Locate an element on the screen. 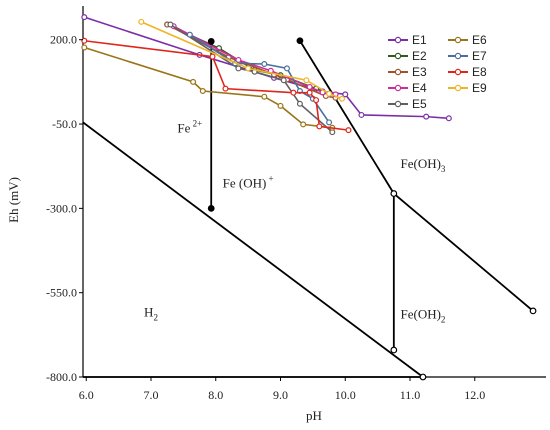 This screenshot has width=550, height=430. y-axis-title: Eh (mV) is located at coordinates (13, 200).